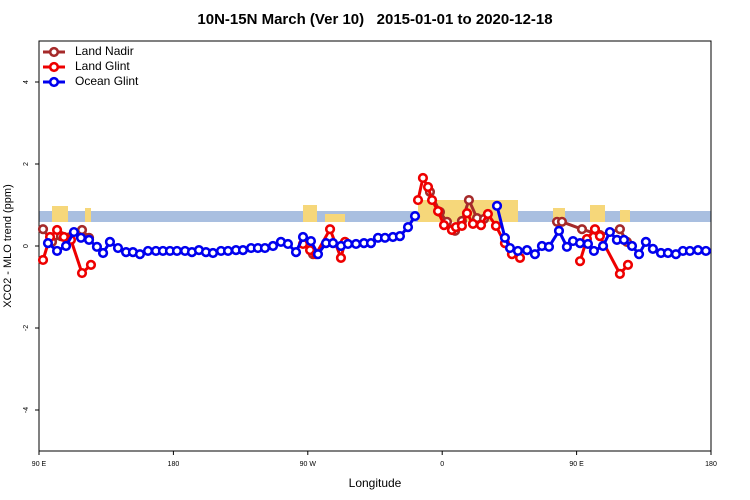 The image size is (750, 500). I want to click on legend-marker, so click(54, 82).